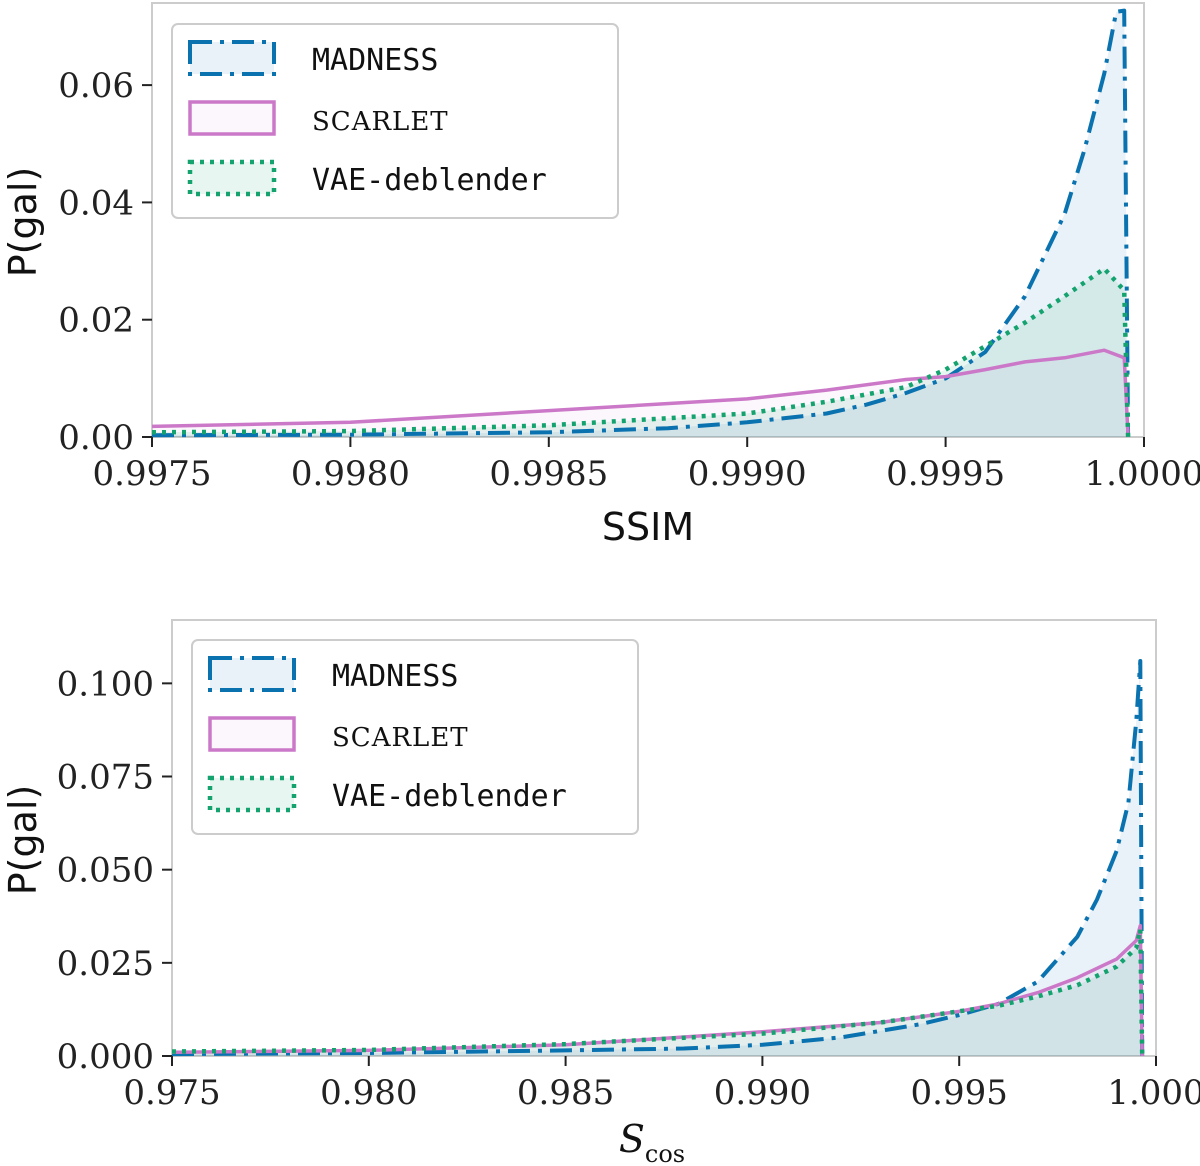  What do you see at coordinates (646, 465) in the screenshot?
I see `x-axis: 0.9975 0.9980 0.9985 0.9990 0.9995 1.0000` at bounding box center [646, 465].